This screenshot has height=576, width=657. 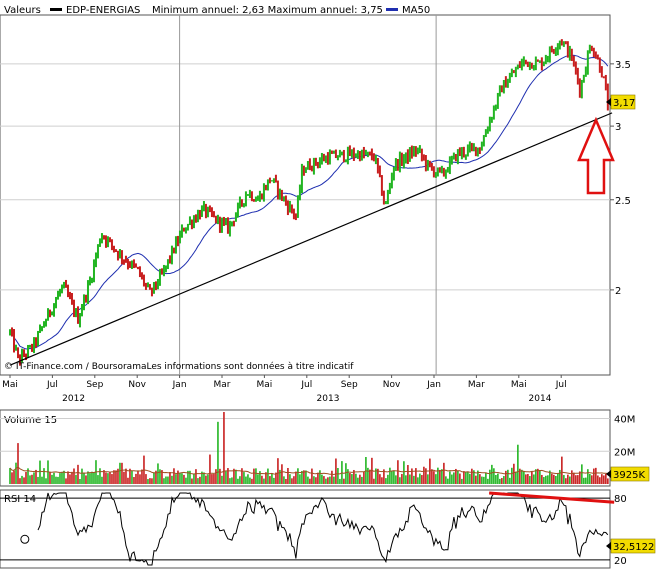 What do you see at coordinates (73, 399) in the screenshot?
I see `x-year-label: 2012` at bounding box center [73, 399].